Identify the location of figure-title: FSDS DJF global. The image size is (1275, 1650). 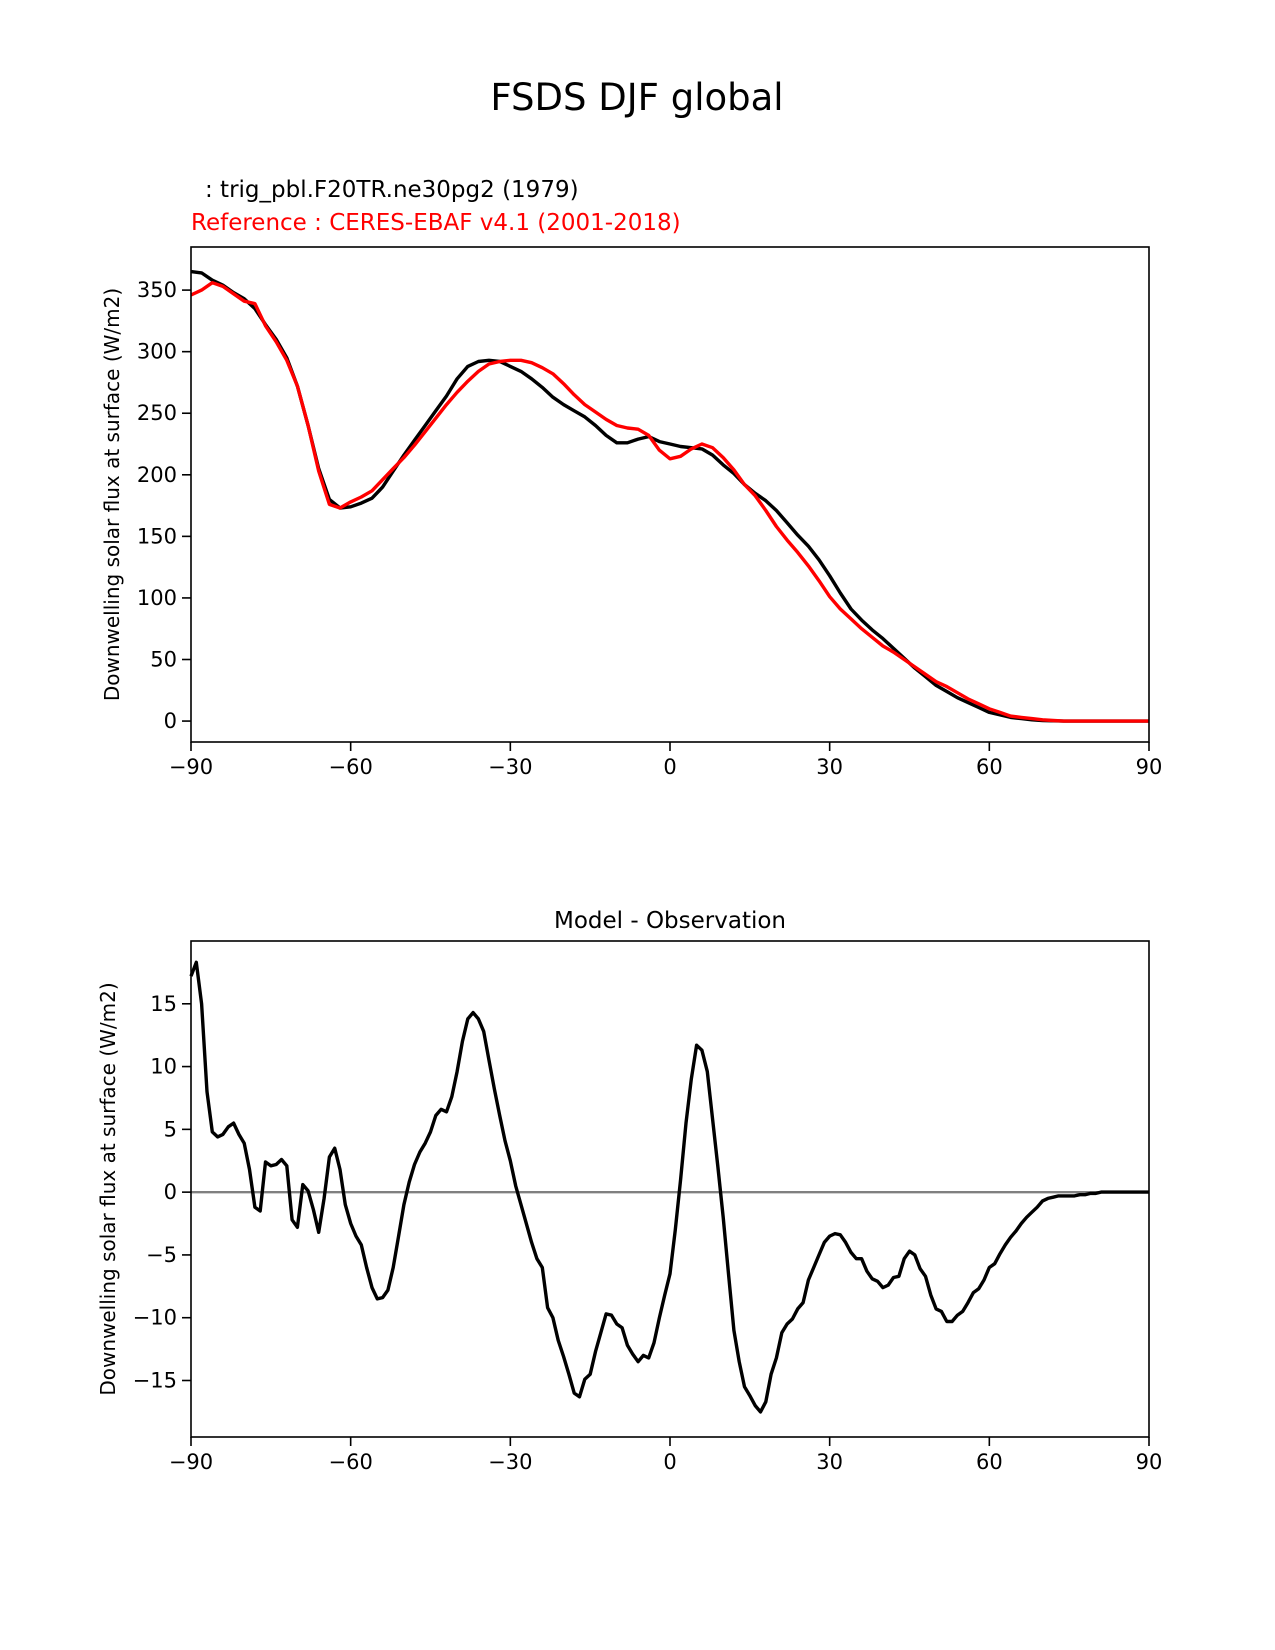
(636, 97).